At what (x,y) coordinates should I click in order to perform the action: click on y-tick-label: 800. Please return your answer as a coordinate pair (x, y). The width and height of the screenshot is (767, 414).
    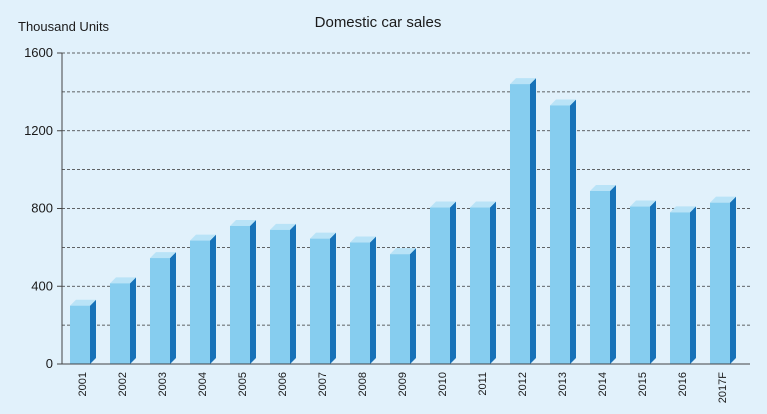
    Looking at the image, I should click on (42, 208).